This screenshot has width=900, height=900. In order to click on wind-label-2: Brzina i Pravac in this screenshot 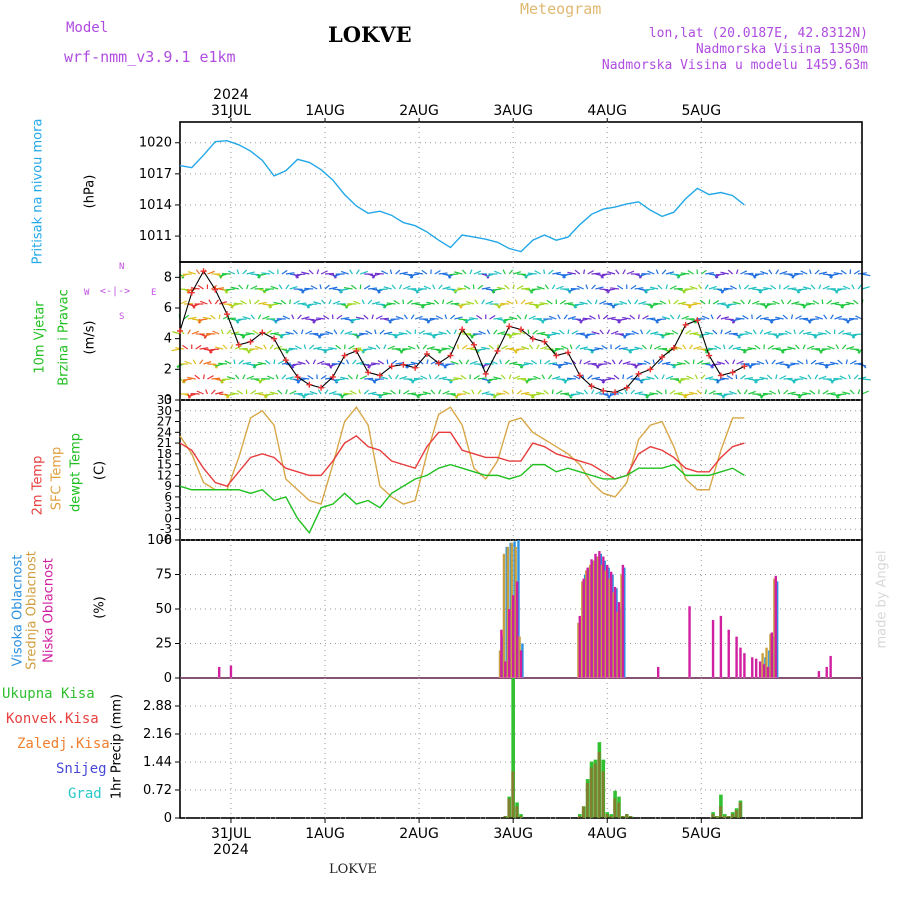, I will do `click(64, 337)`.